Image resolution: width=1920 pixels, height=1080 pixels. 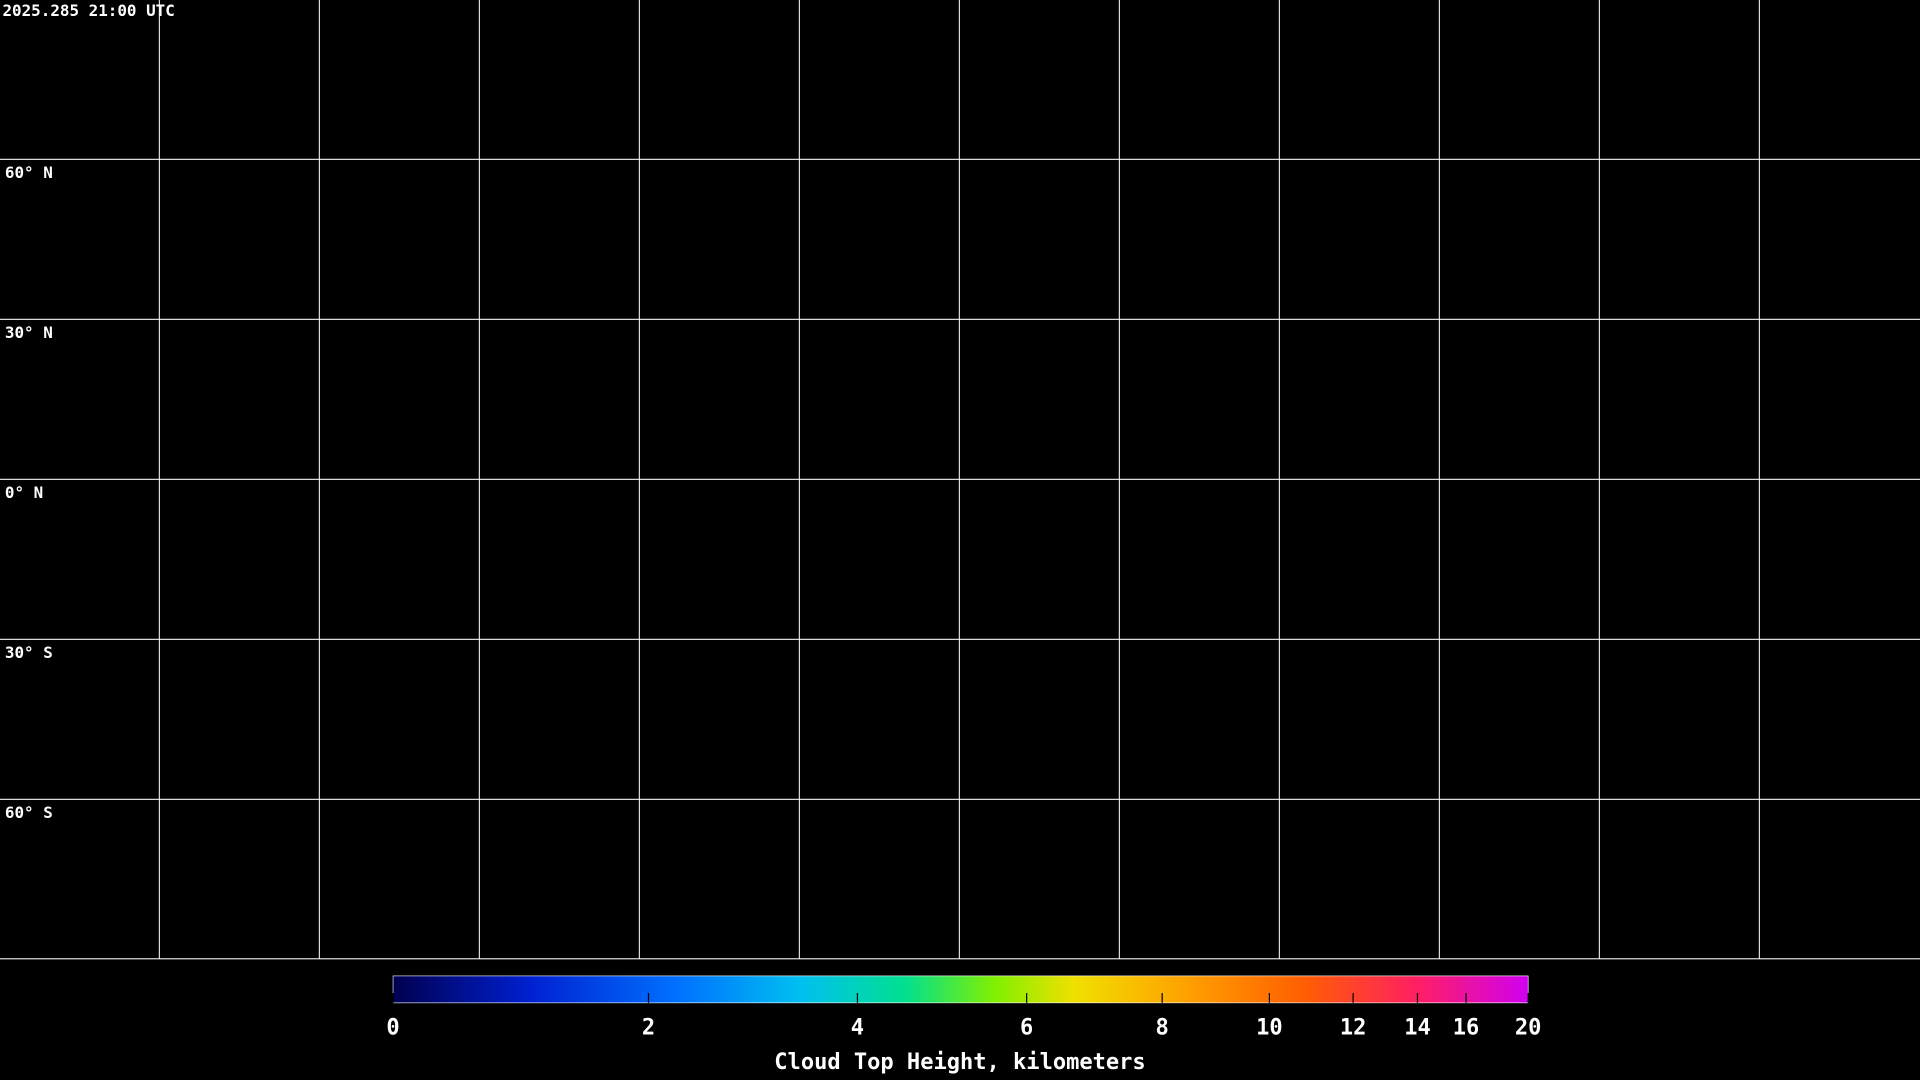 I want to click on colorbar-tick-label: 14, so click(x=1417, y=1028).